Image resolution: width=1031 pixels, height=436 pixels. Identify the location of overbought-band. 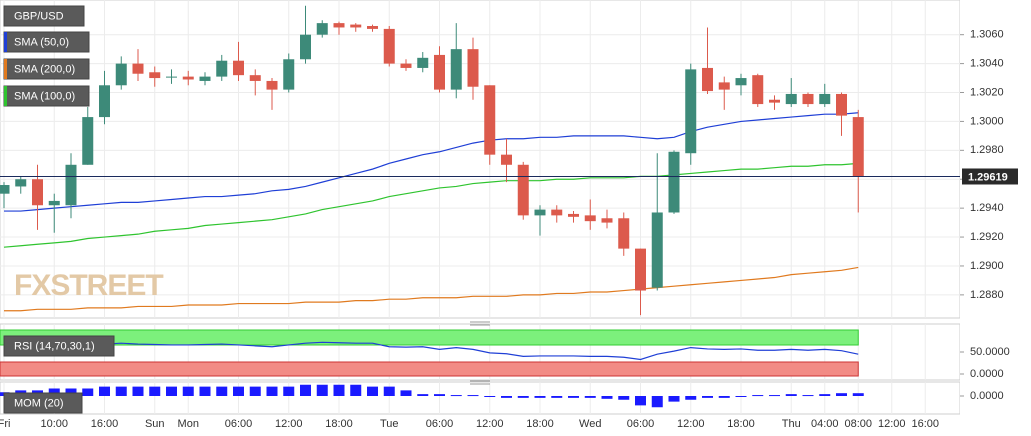
(429, 337).